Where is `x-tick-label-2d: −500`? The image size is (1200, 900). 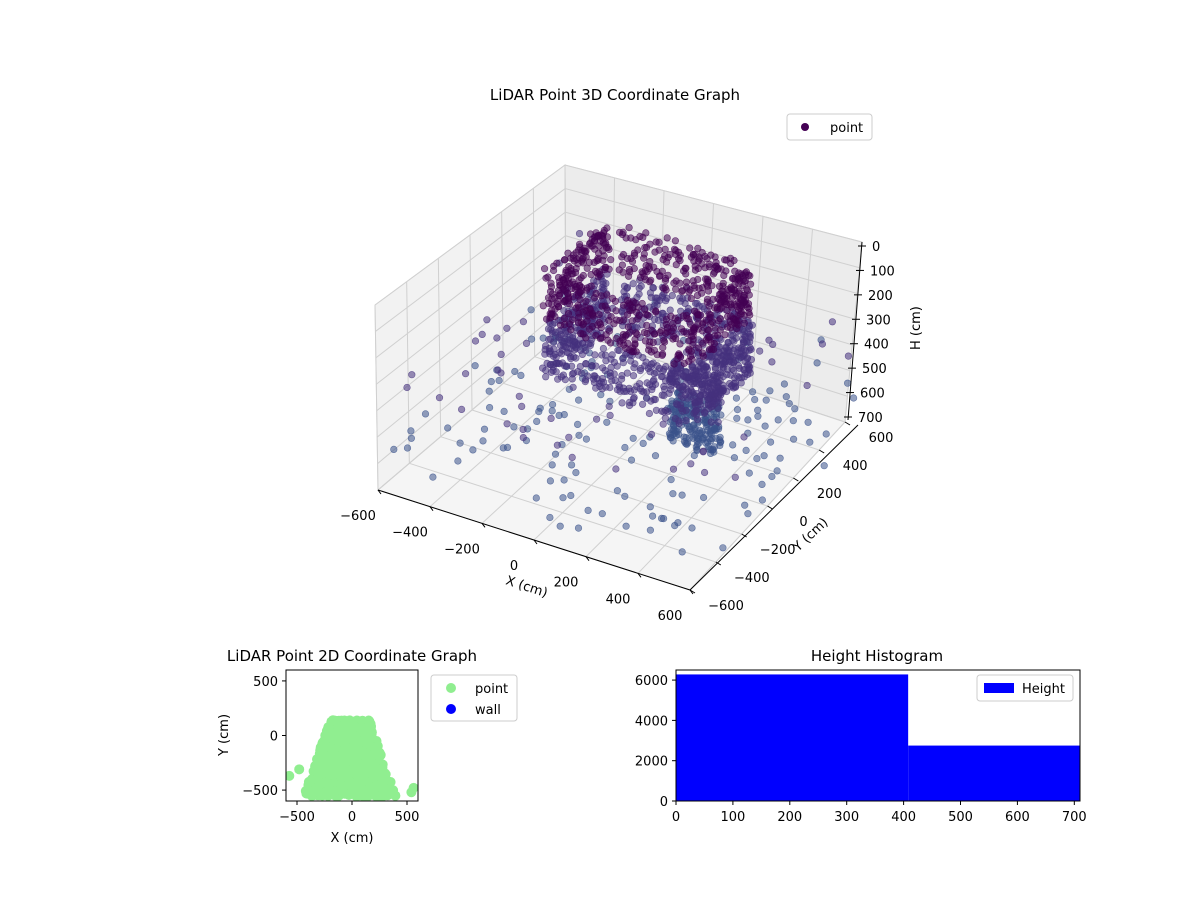 x-tick-label-2d: −500 is located at coordinates (297, 817).